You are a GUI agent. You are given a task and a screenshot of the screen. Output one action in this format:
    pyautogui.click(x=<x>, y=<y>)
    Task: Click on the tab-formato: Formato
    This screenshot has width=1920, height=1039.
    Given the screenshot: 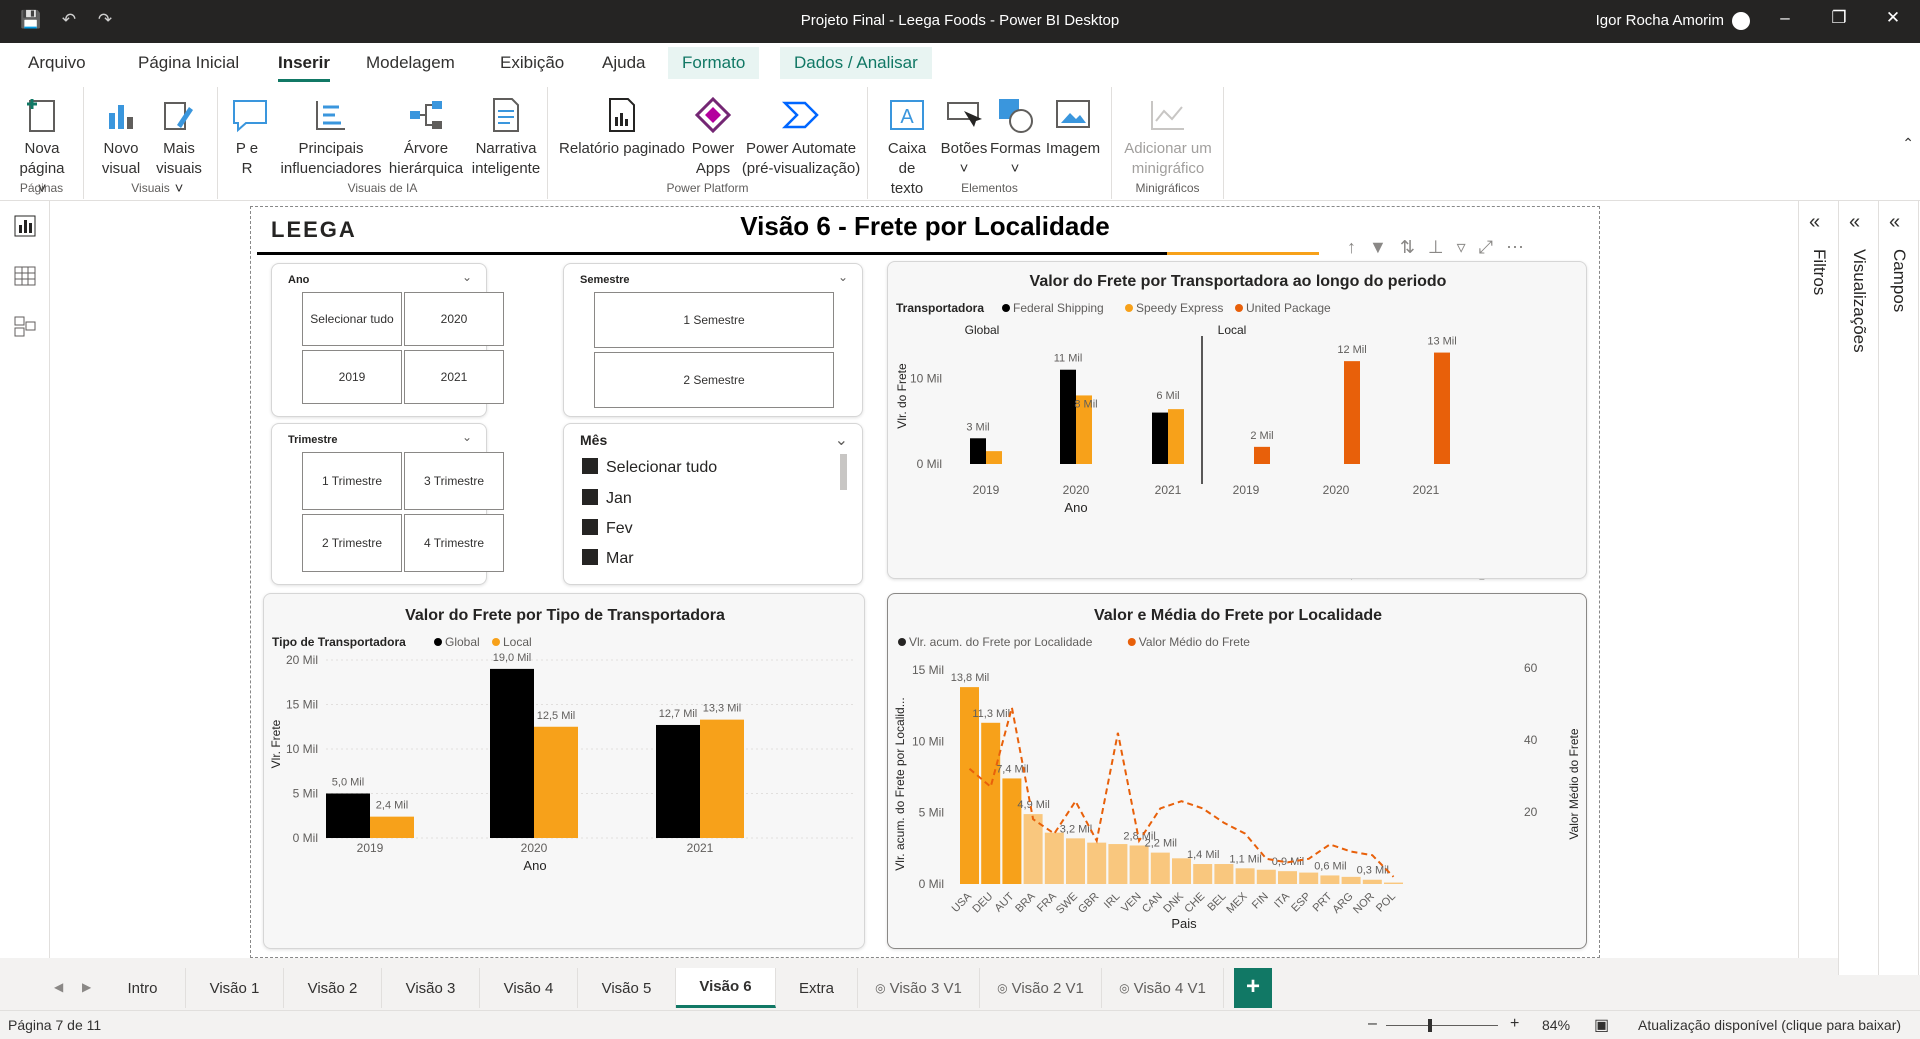 What is the action you would take?
    pyautogui.click(x=714, y=63)
    